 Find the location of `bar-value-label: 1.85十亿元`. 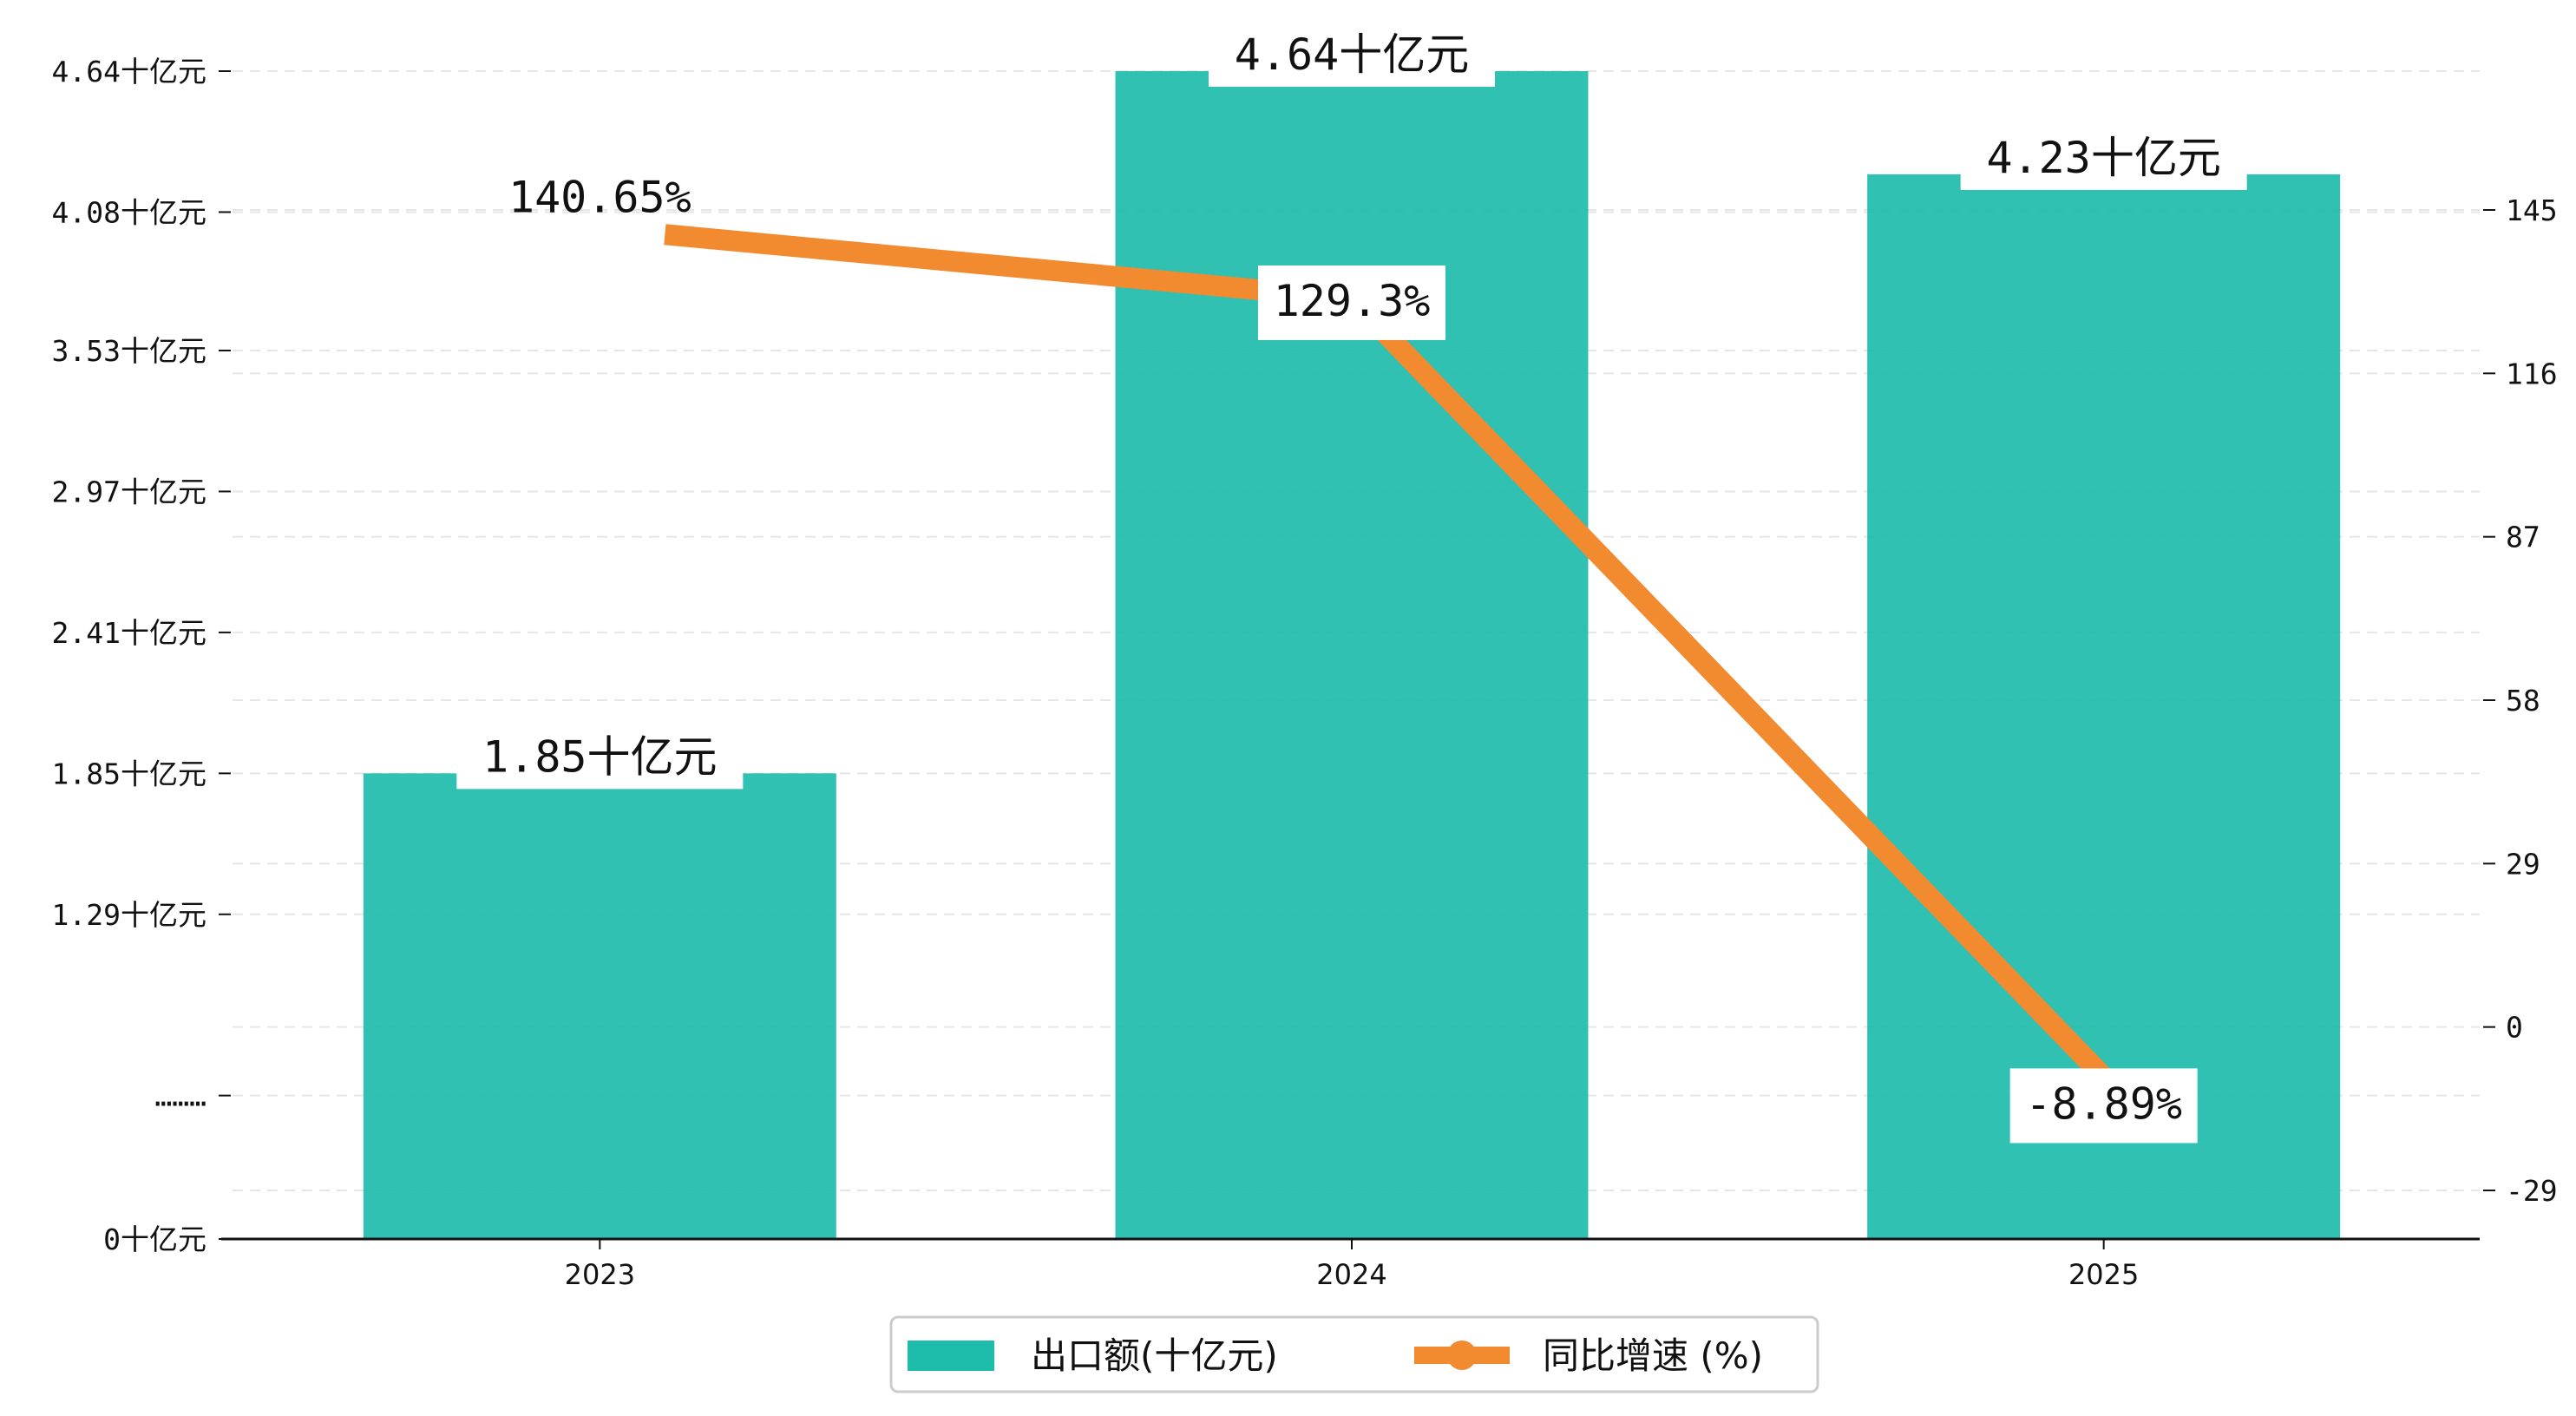

bar-value-label: 1.85十亿元 is located at coordinates (599, 756).